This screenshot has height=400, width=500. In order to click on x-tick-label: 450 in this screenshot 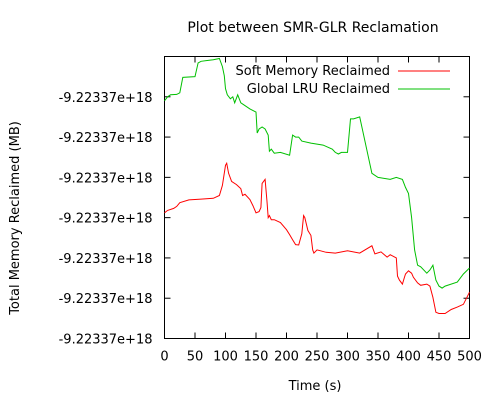, I will do `click(439, 357)`.